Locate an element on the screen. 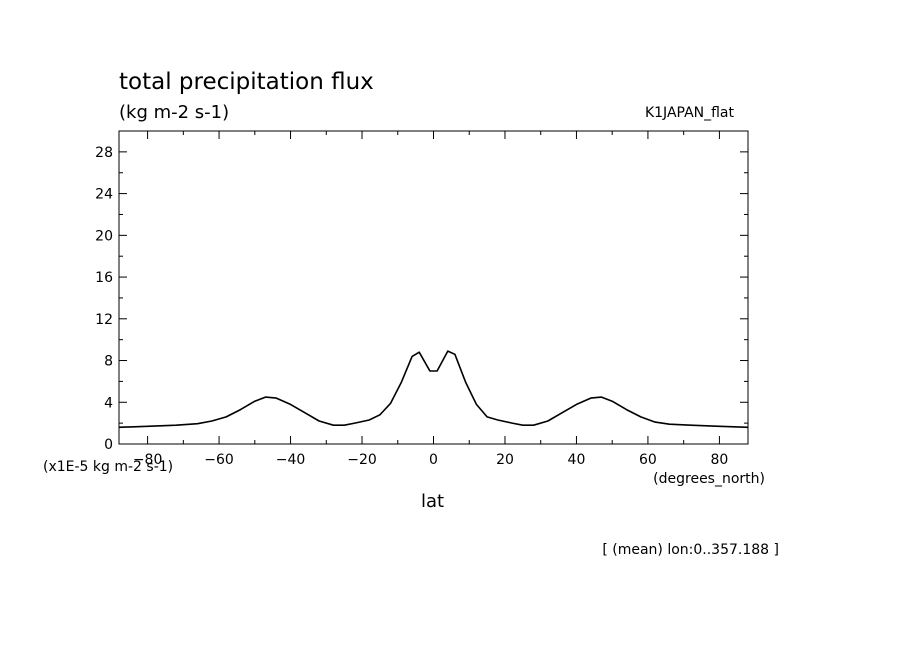 Image resolution: width=904 pixels, height=654 pixels. y-tick-label: 28 is located at coordinates (104, 153).